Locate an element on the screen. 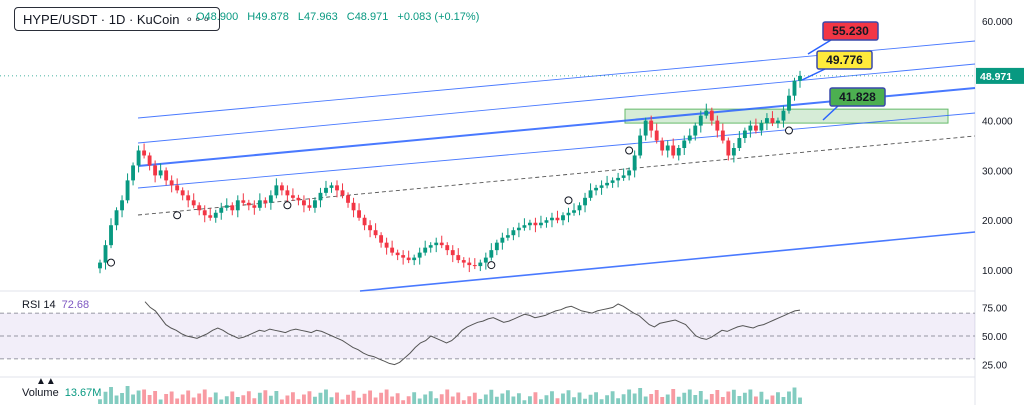  more-options-icon: ∘∘∘ is located at coordinates (198, 19).